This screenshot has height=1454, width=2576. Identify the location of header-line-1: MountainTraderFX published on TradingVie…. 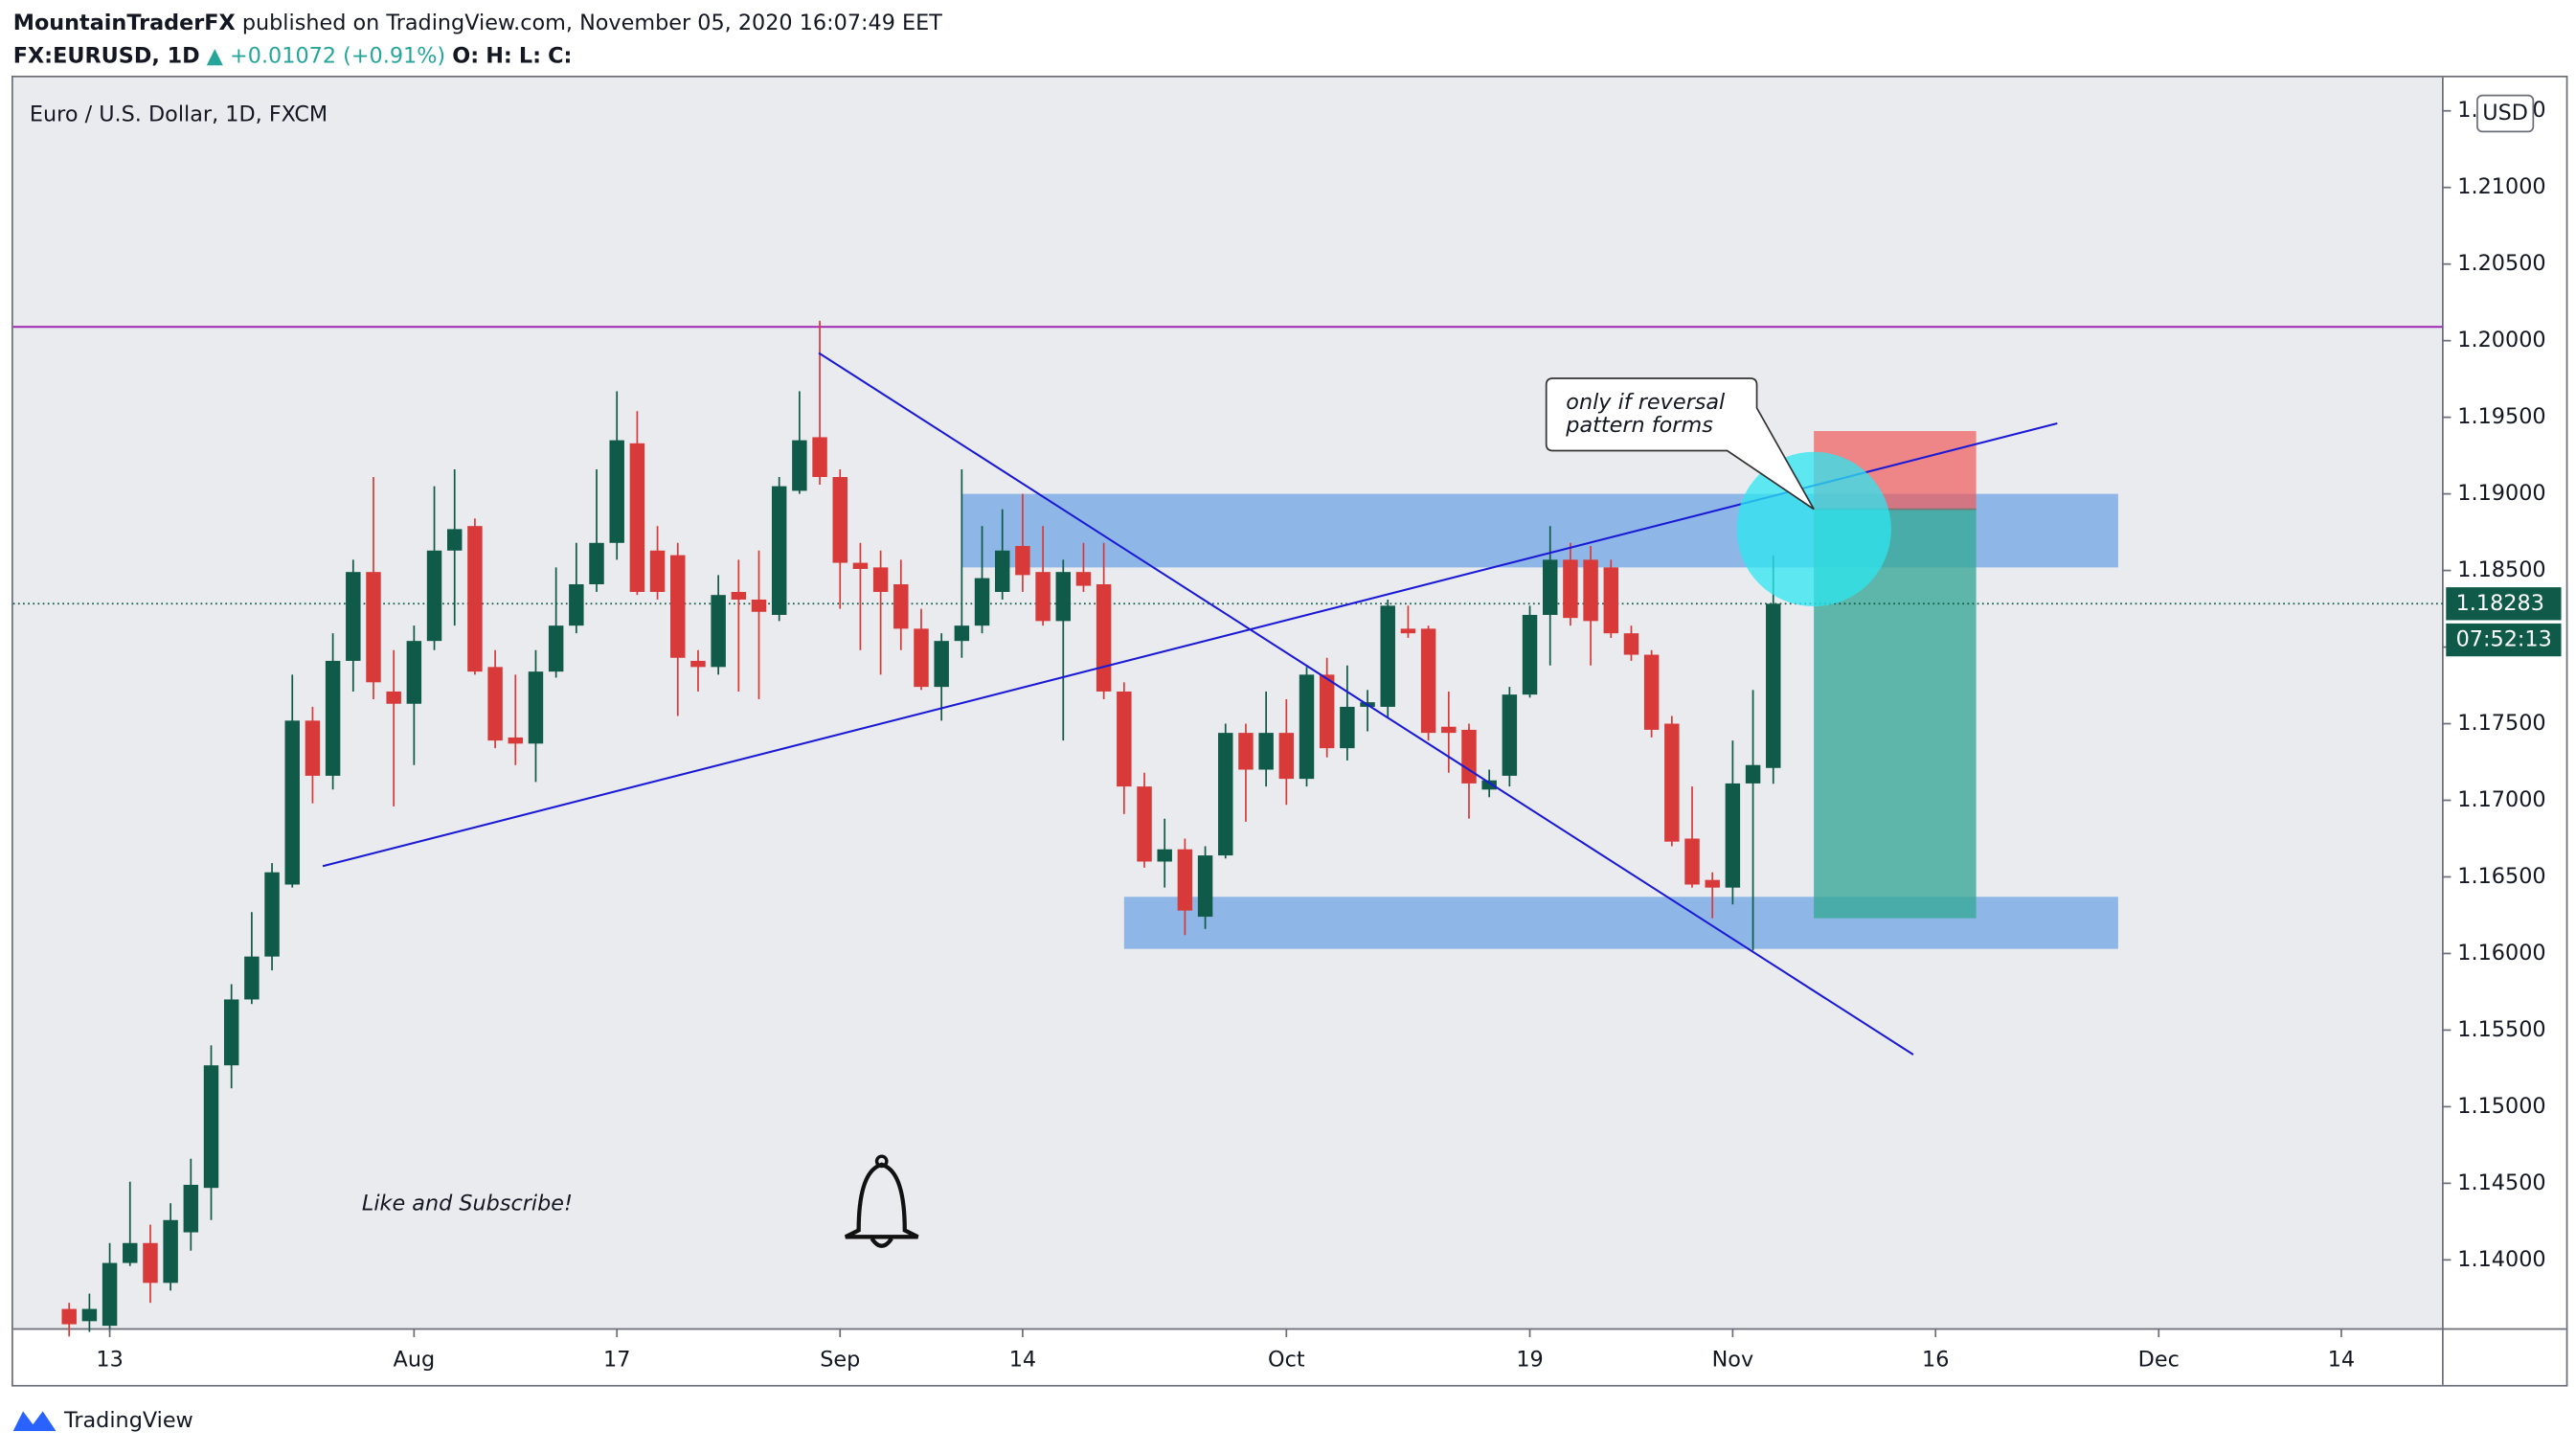
(478, 23).